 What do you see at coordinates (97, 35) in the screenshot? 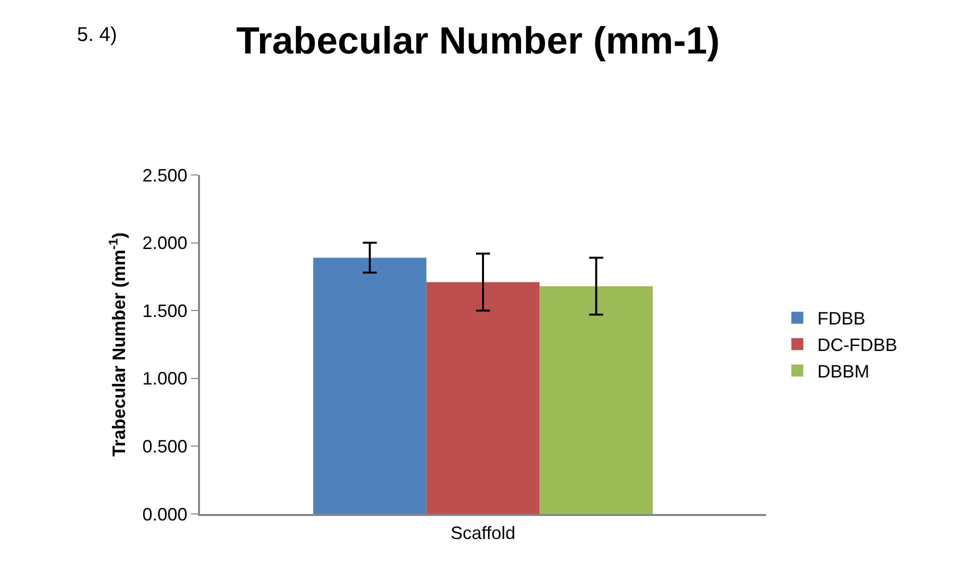
I see `text: 5. 4)` at bounding box center [97, 35].